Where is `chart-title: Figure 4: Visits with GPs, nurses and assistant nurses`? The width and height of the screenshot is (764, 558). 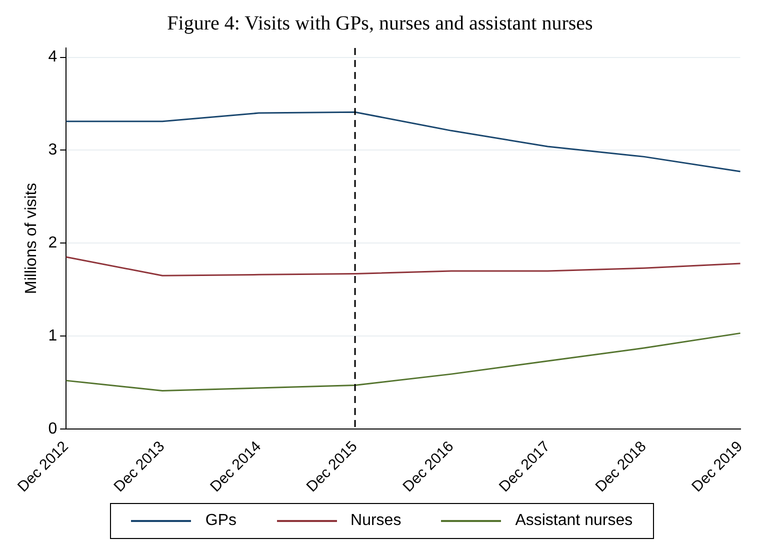
chart-title: Figure 4: Visits with GPs, nurses and assistant nurses is located at coordinates (380, 23).